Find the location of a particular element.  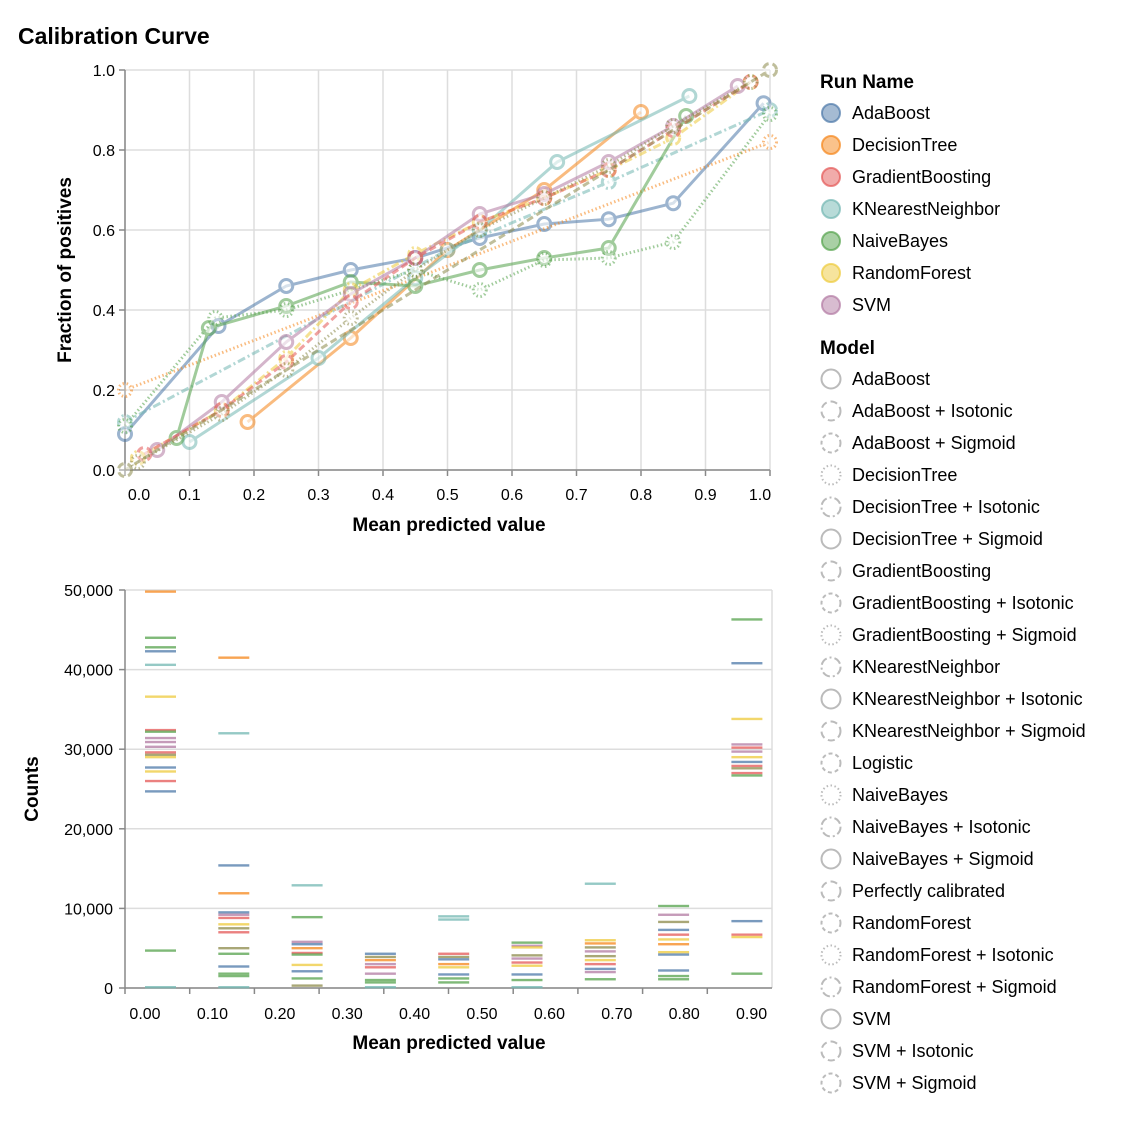

legend-swatch-svm is located at coordinates (831, 305).